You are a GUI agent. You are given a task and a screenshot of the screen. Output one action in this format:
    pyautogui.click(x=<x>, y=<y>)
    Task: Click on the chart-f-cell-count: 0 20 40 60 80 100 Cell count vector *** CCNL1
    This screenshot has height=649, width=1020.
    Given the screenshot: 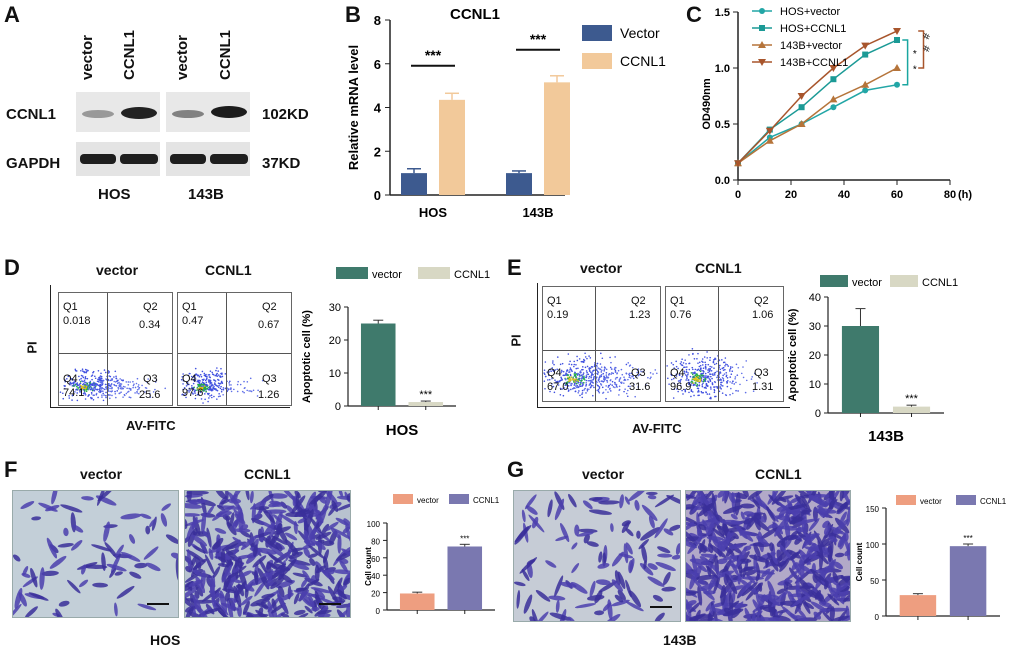 What is the action you would take?
    pyautogui.click(x=432, y=555)
    